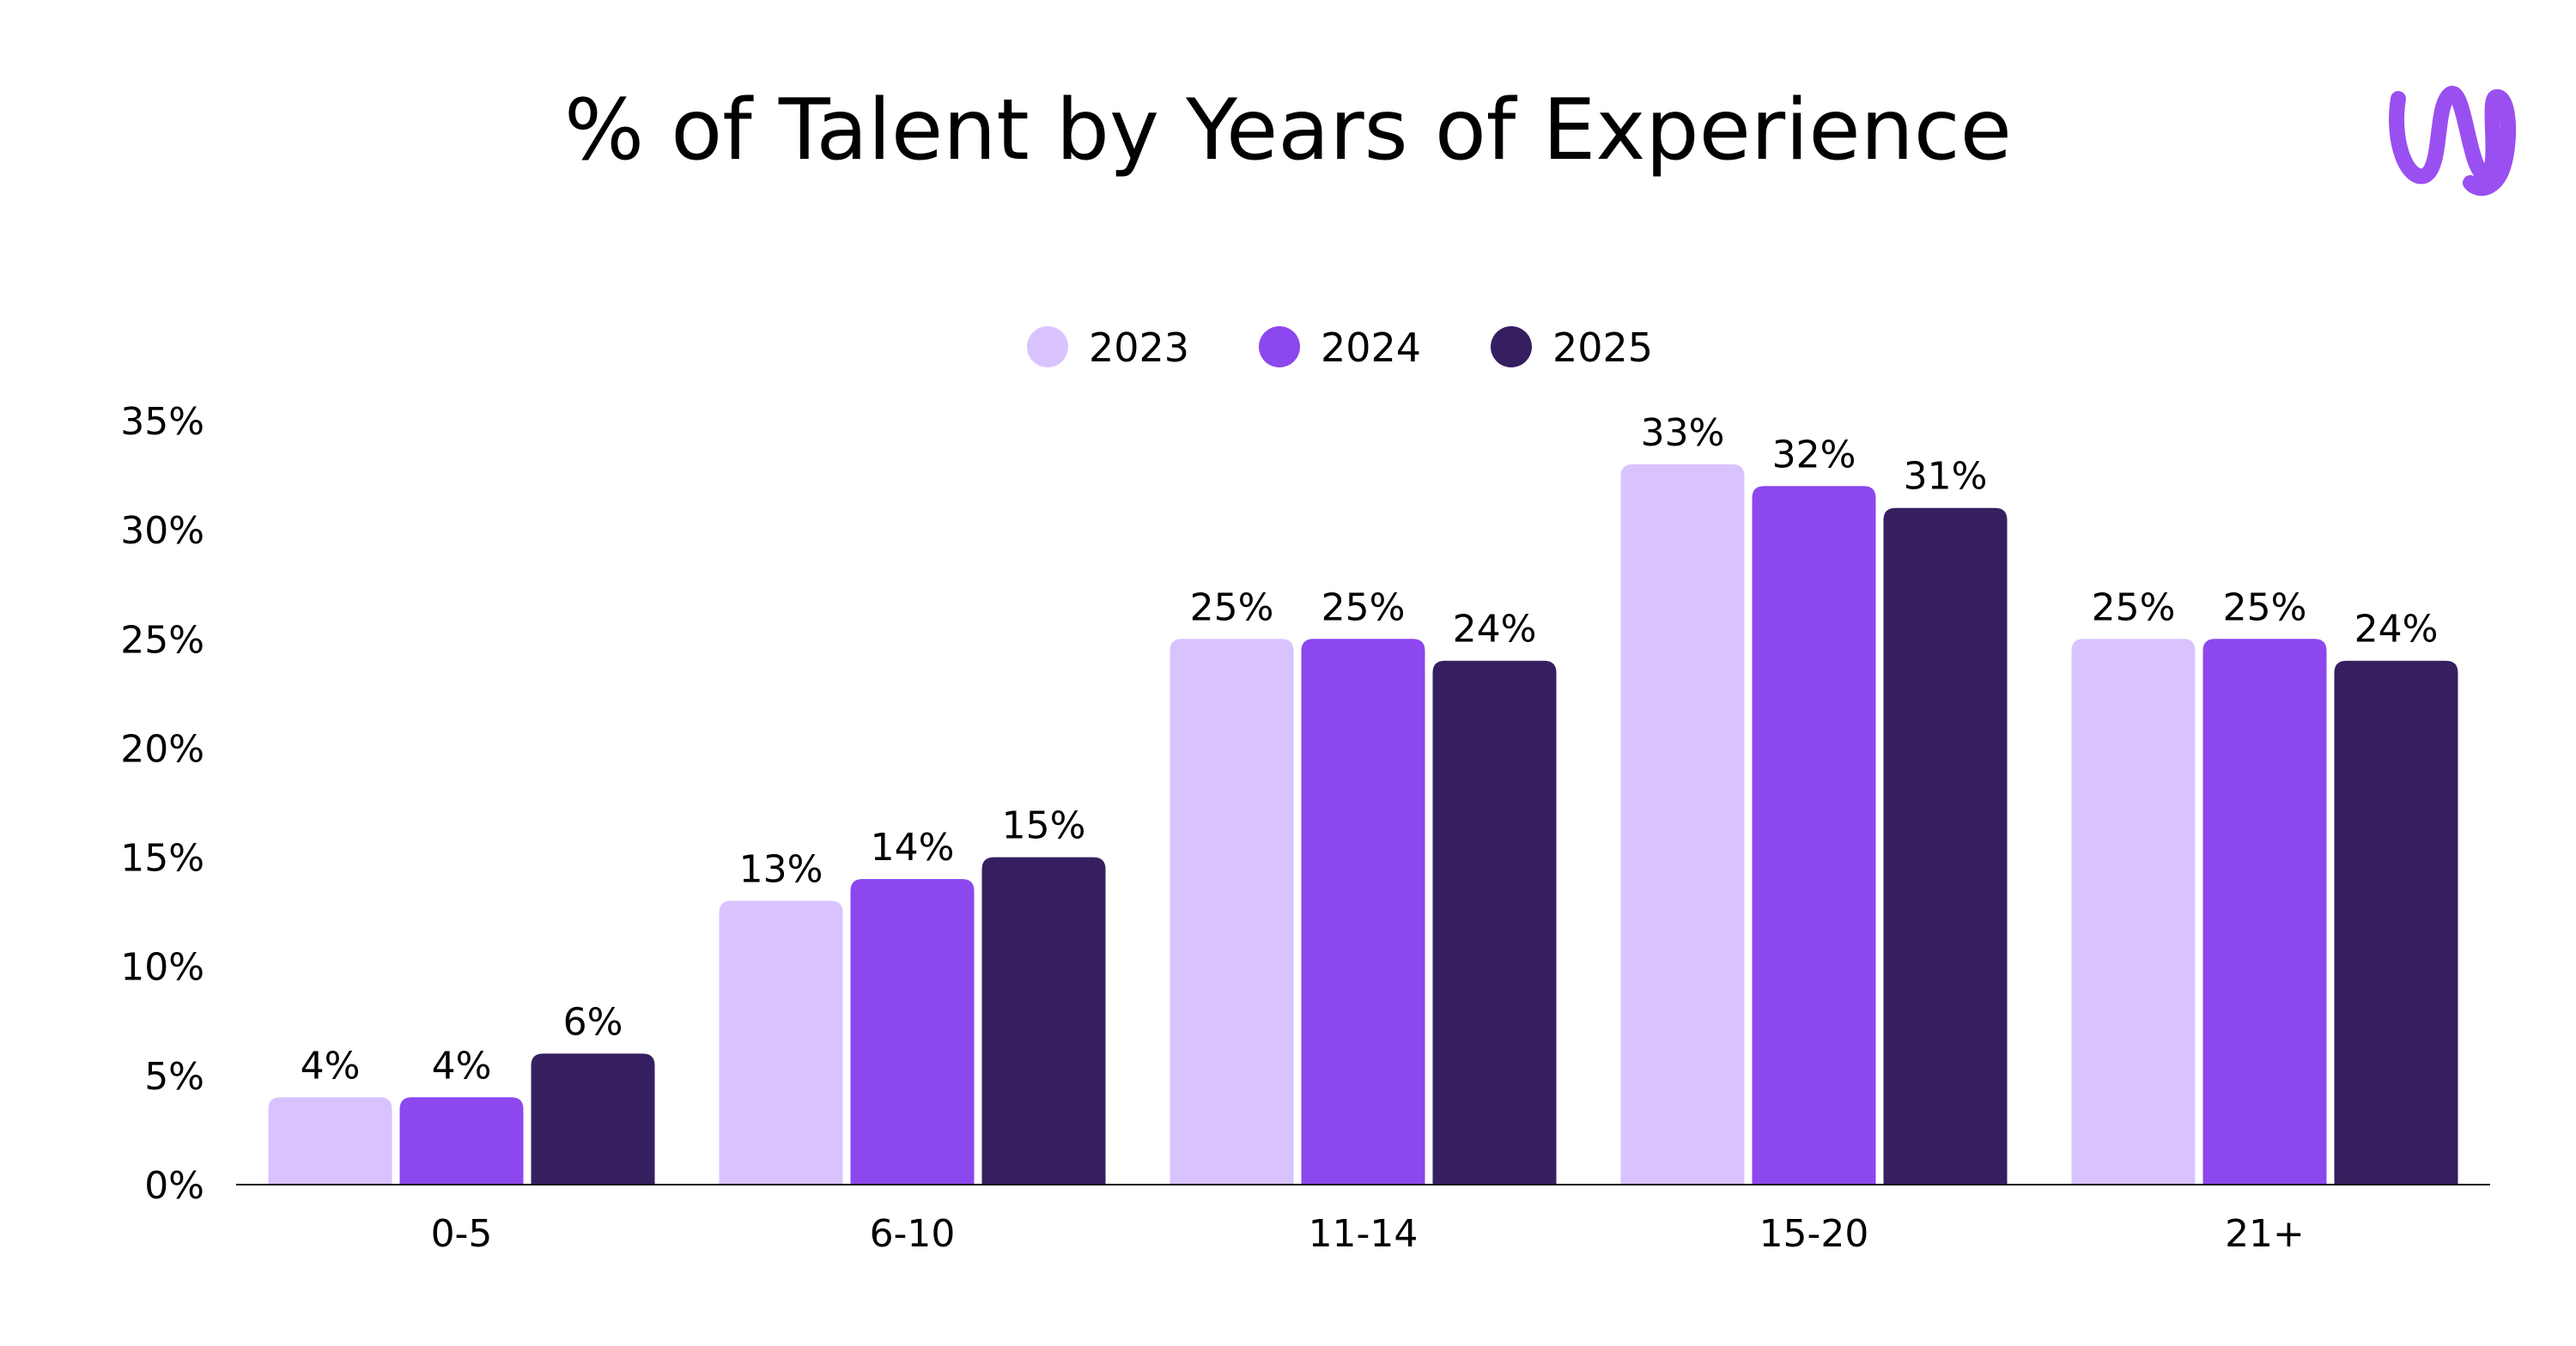 The image size is (2576, 1346). Describe the element at coordinates (174, 1077) in the screenshot. I see `y-tick-label: 5%` at that location.